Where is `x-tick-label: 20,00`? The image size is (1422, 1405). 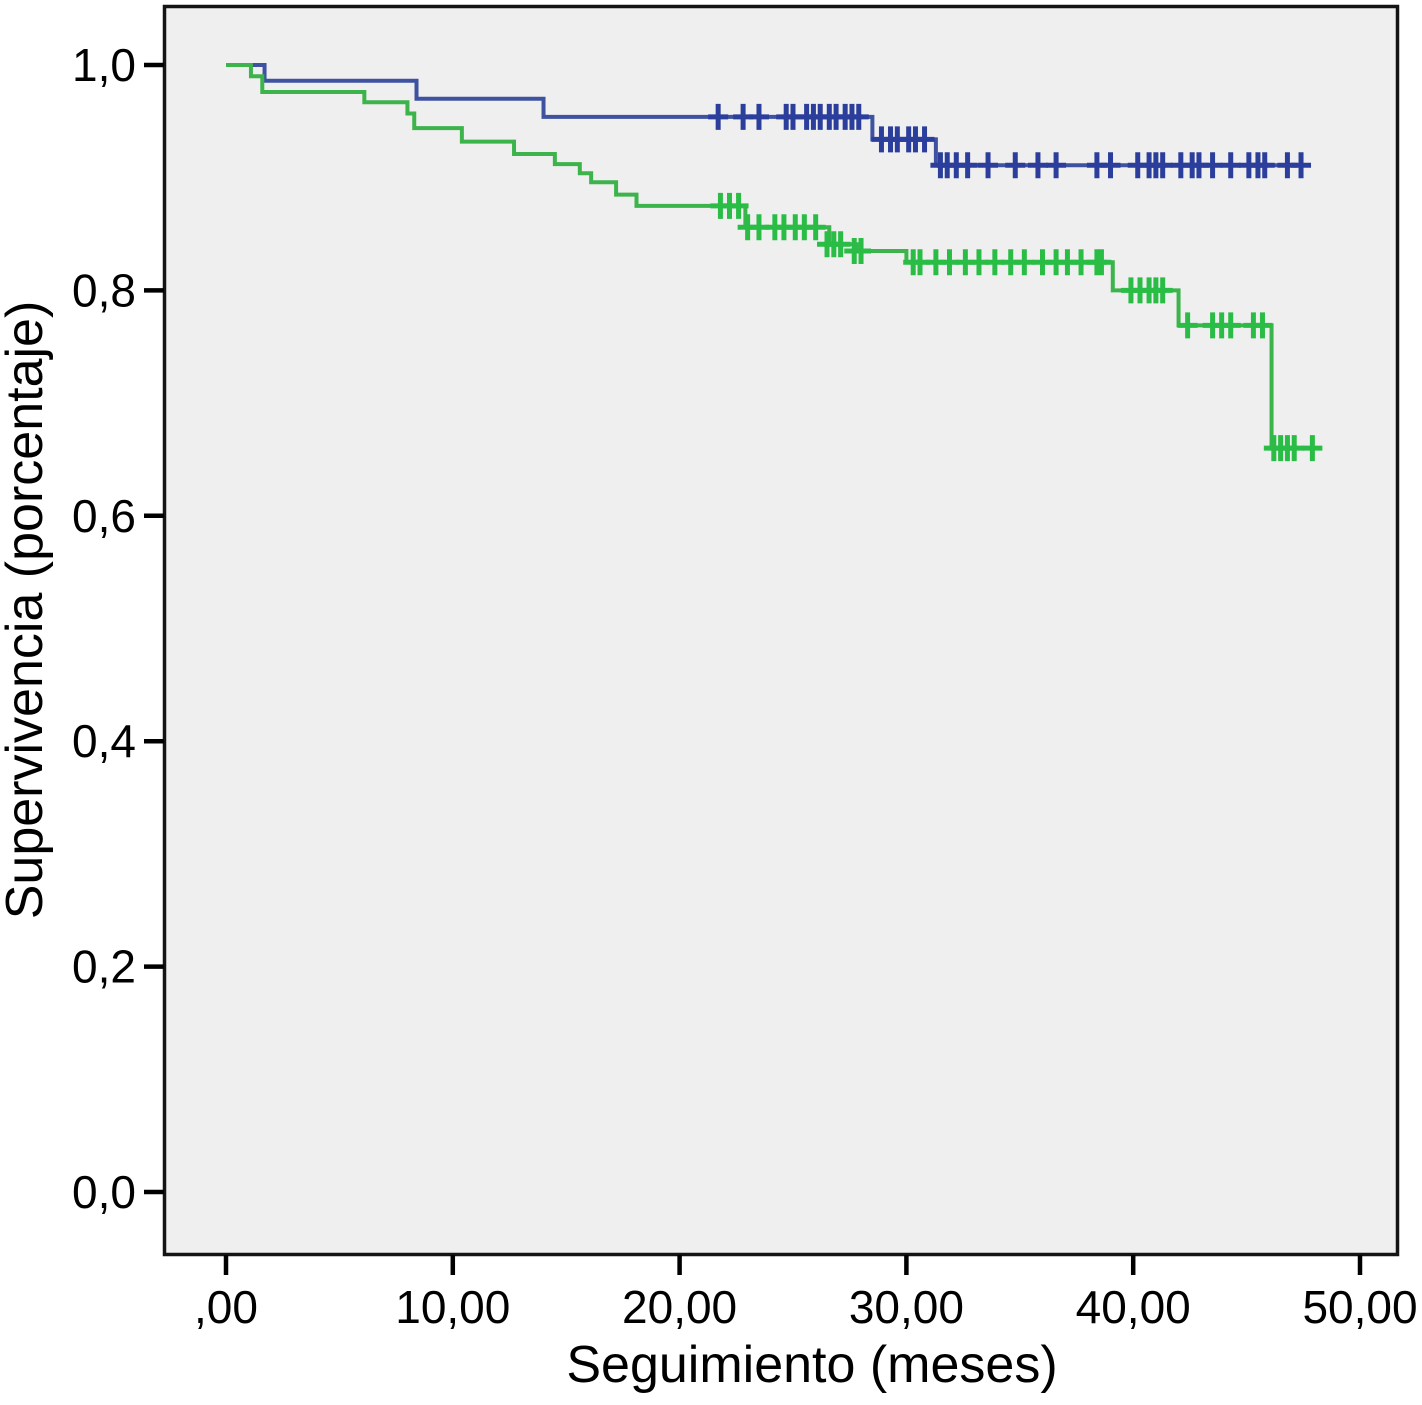 x-tick-label: 20,00 is located at coordinates (679, 1307).